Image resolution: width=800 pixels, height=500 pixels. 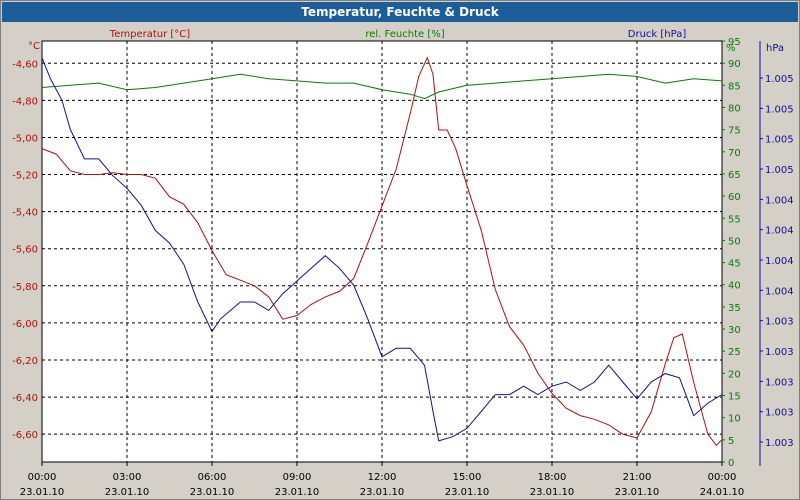 I want to click on humidity-tick-label: 65, so click(x=734, y=175).